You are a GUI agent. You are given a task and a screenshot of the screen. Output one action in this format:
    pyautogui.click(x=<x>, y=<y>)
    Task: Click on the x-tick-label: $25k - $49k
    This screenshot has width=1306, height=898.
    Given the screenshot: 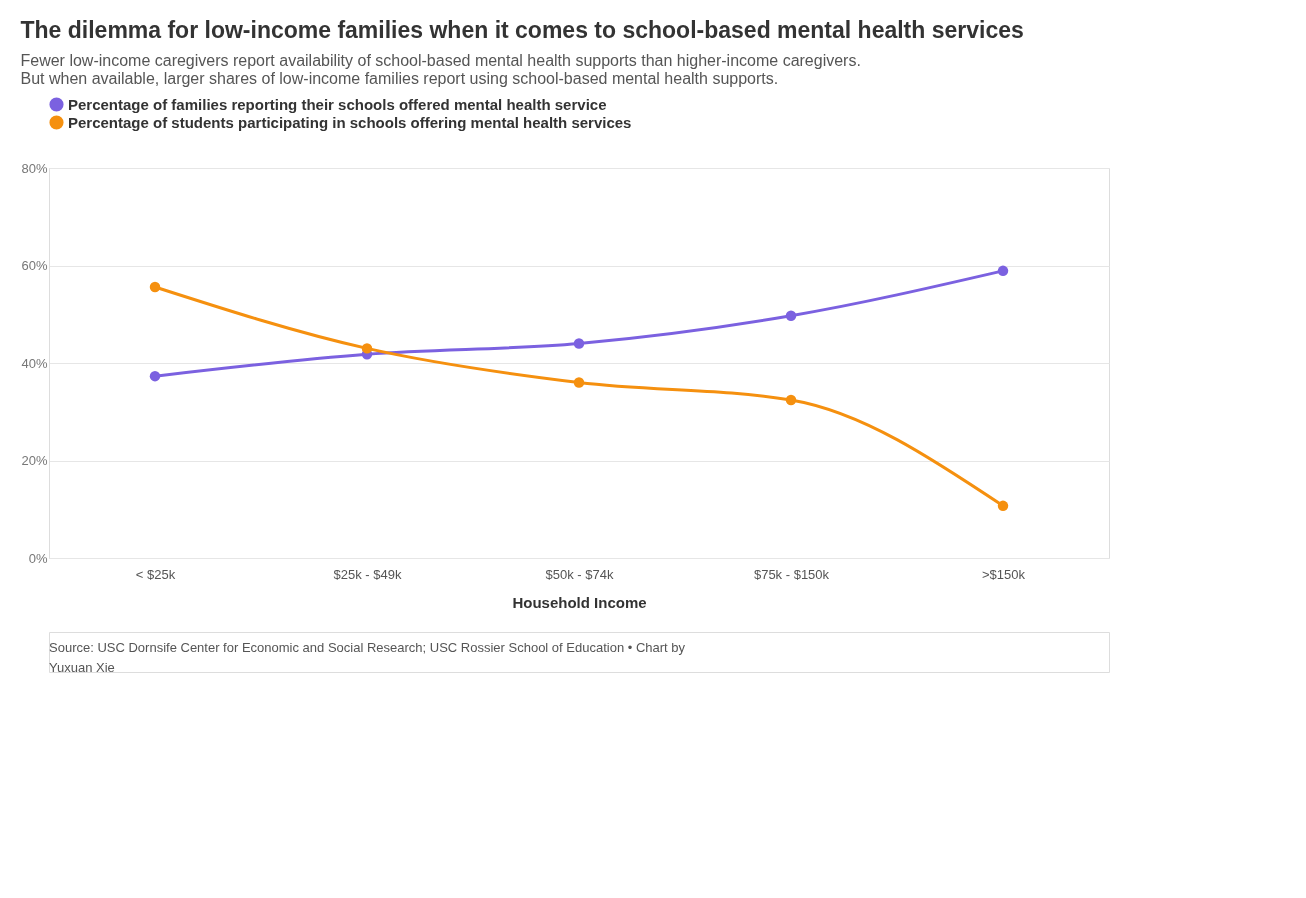 What is the action you would take?
    pyautogui.click(x=367, y=574)
    